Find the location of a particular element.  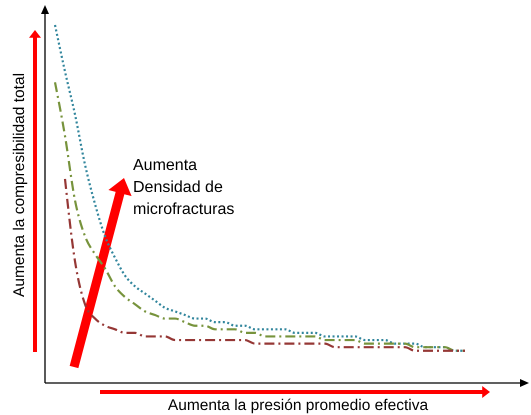

x-axis-title: Aumenta la presión promedio efectiva is located at coordinates (298, 405).